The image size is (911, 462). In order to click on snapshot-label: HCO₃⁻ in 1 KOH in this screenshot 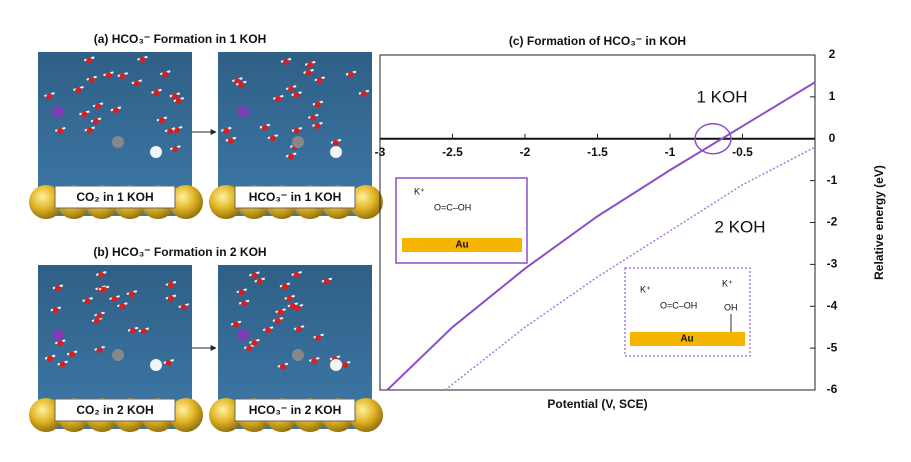, I will do `click(295, 197)`.